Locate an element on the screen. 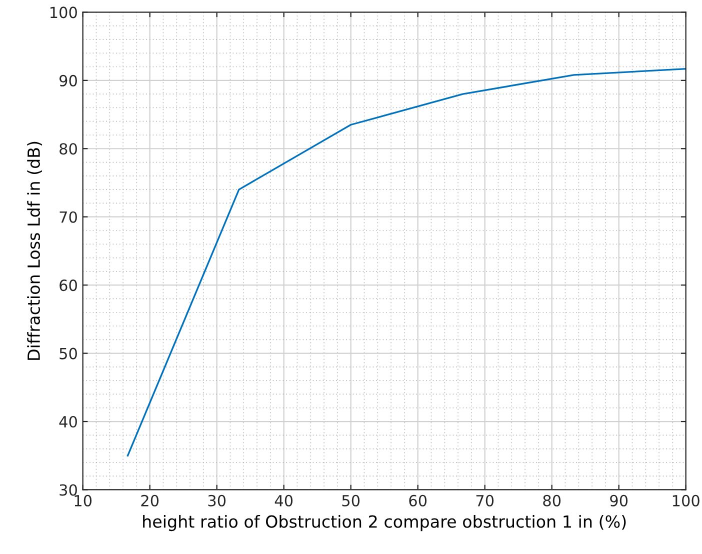 The width and height of the screenshot is (702, 554). y-tick-label: 50 is located at coordinates (68, 354).